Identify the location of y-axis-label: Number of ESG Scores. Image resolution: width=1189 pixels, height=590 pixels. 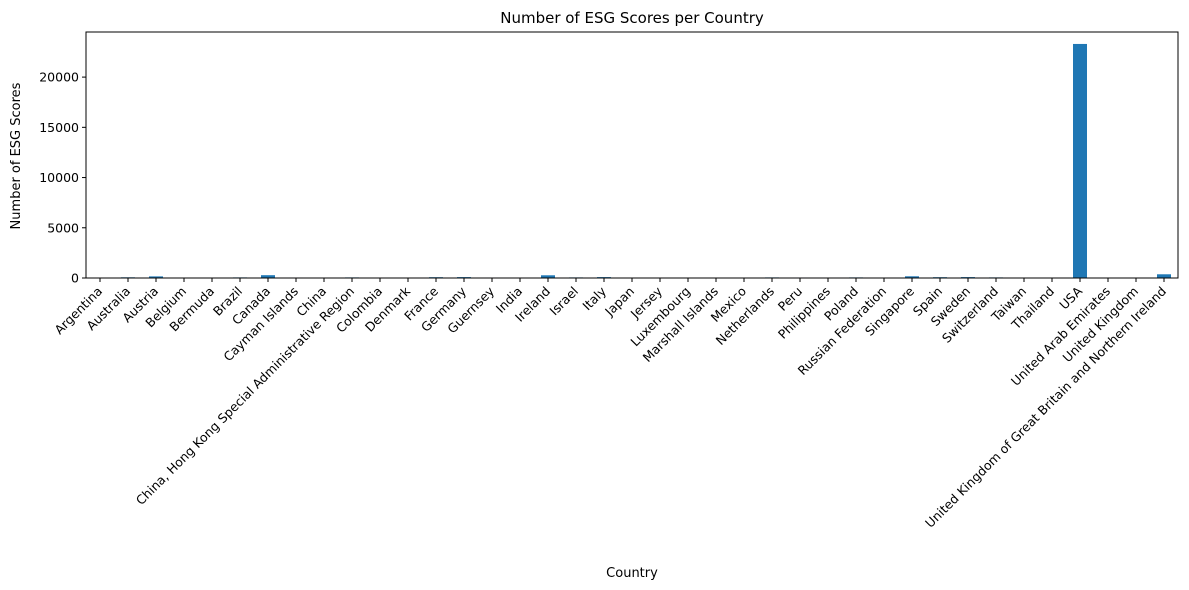
(16, 155).